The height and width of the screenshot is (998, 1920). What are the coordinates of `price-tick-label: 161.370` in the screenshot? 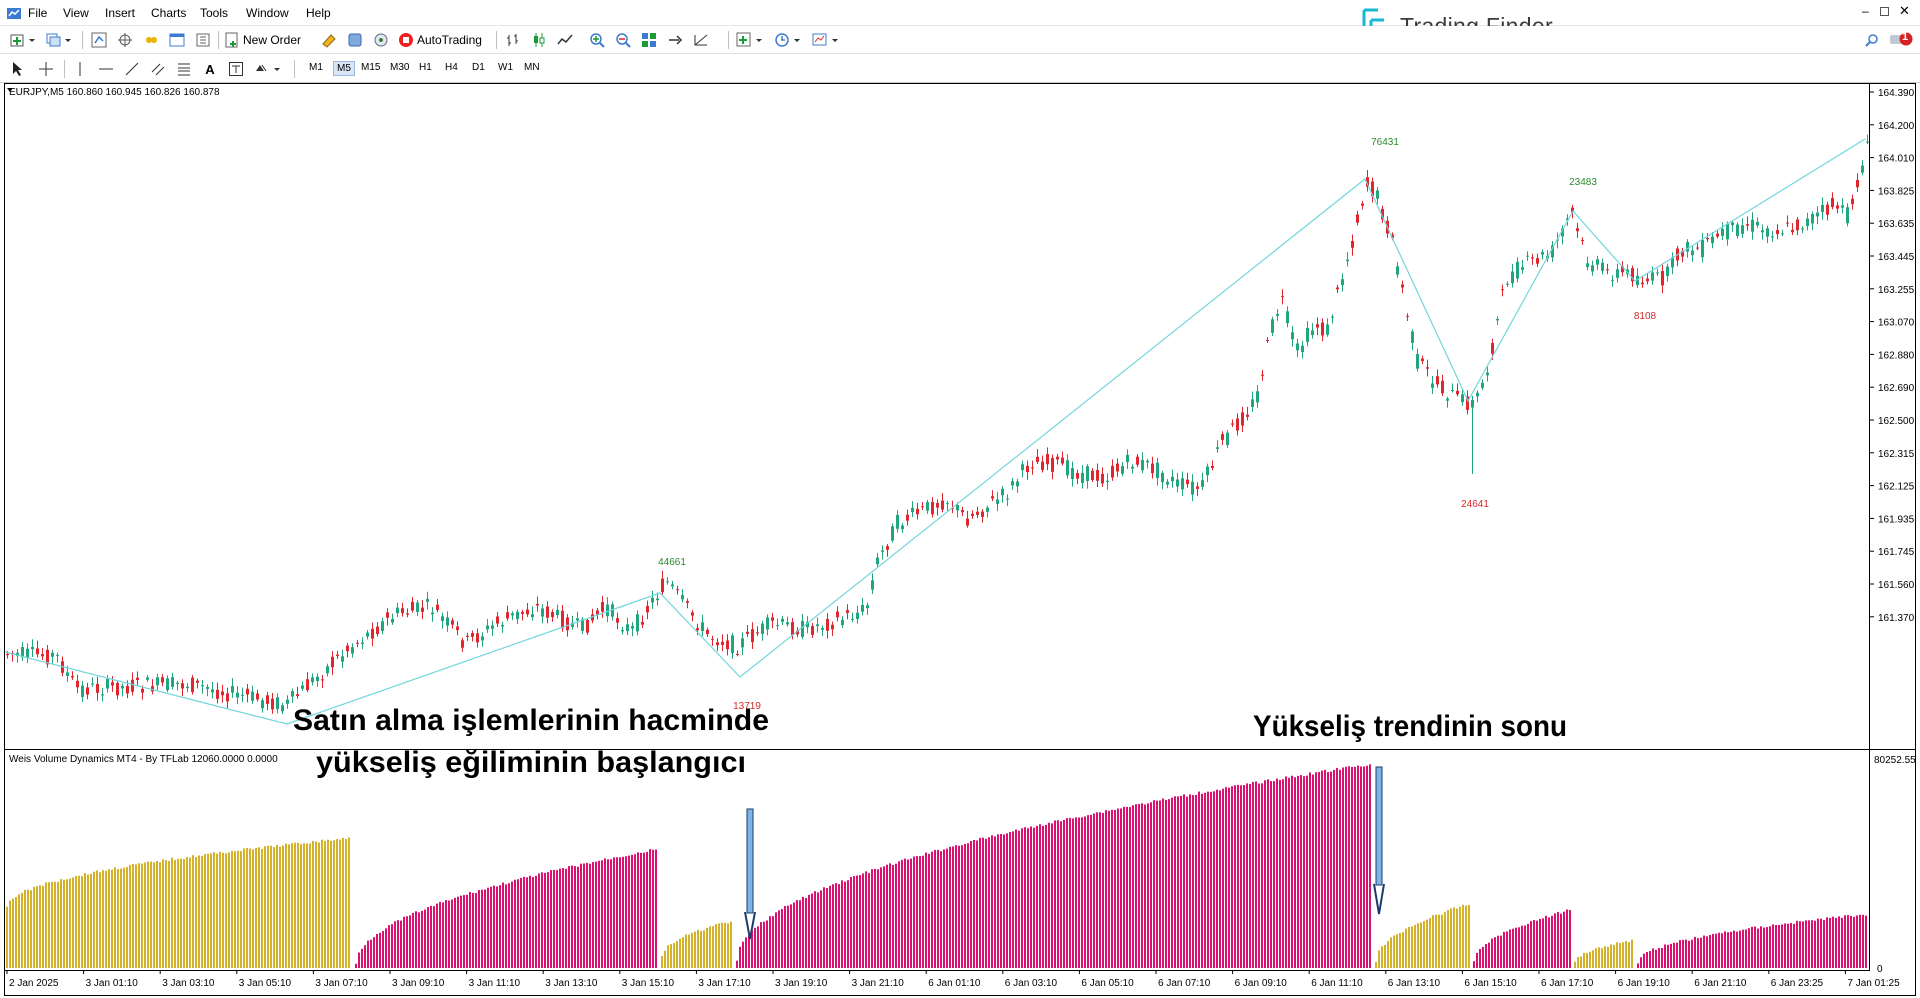 It's located at (1896, 618).